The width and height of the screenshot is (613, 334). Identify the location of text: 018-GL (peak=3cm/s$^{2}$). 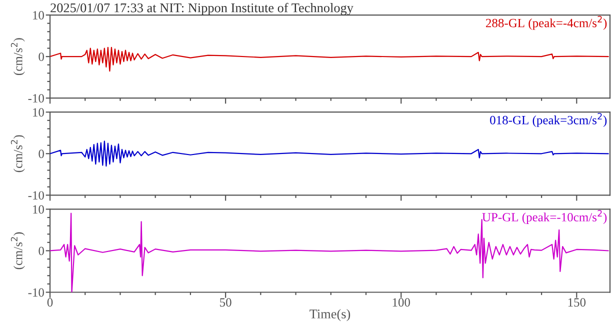
(548, 119).